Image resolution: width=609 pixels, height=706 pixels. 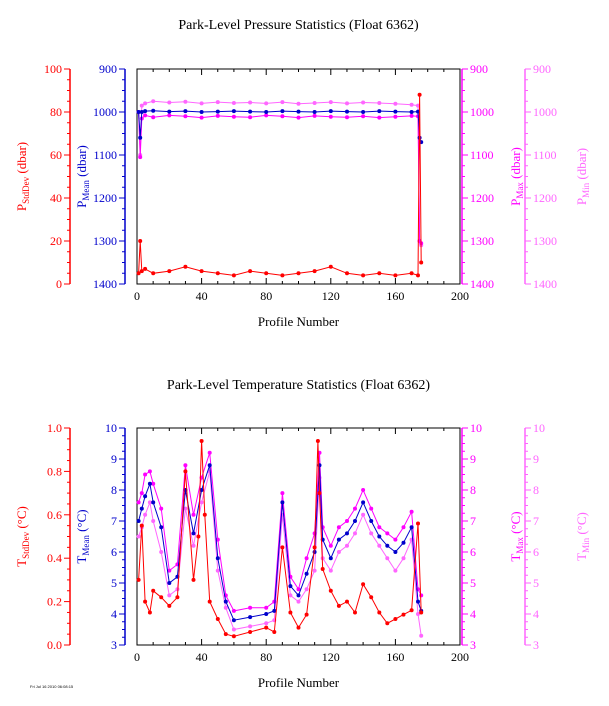 What do you see at coordinates (542, 69) in the screenshot?
I see `y-tick-label: 900` at bounding box center [542, 69].